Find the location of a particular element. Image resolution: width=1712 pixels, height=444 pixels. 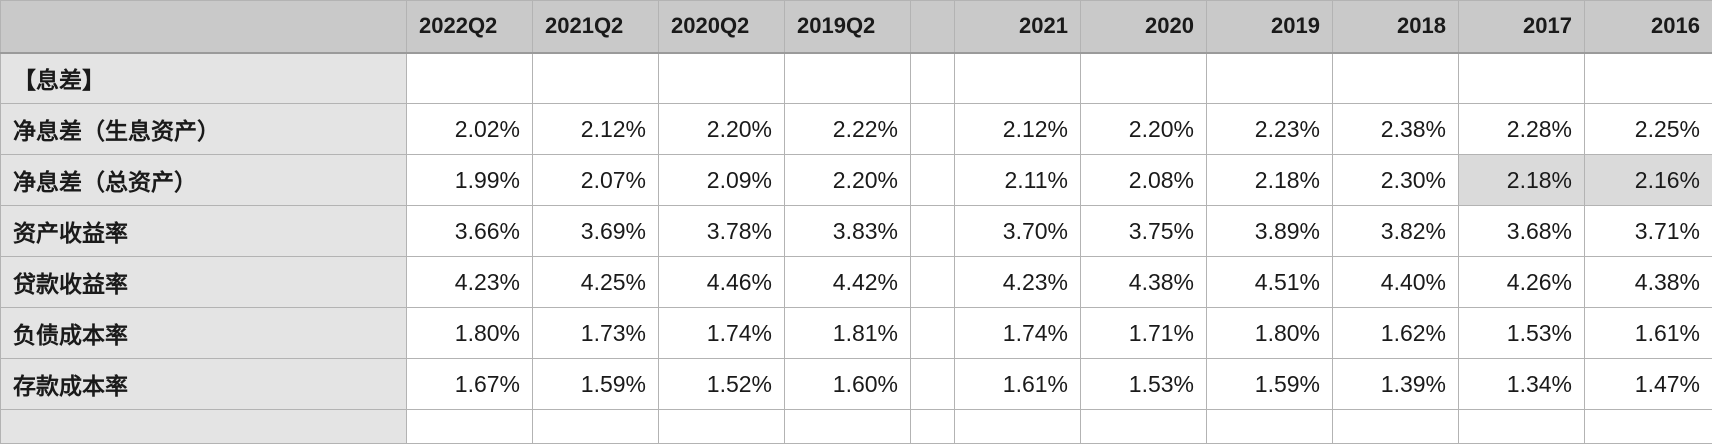

table-cell: 3.71% is located at coordinates (1648, 231).